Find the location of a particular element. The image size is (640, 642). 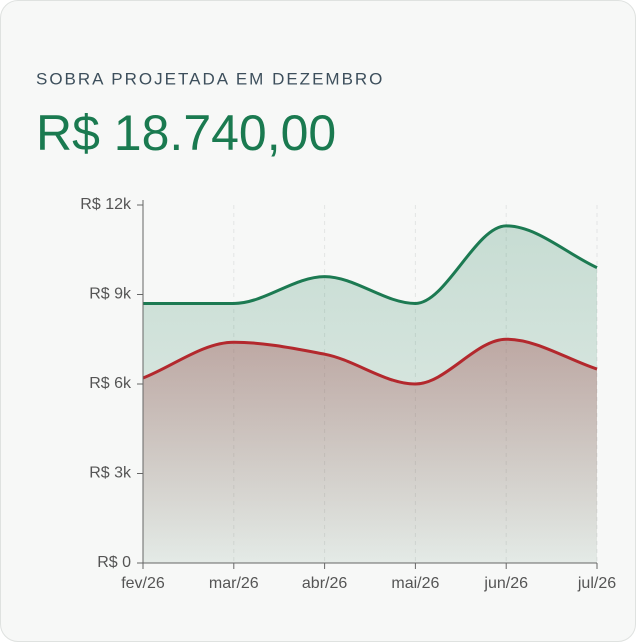

y-tick-label: R$ 9k is located at coordinates (110, 294).